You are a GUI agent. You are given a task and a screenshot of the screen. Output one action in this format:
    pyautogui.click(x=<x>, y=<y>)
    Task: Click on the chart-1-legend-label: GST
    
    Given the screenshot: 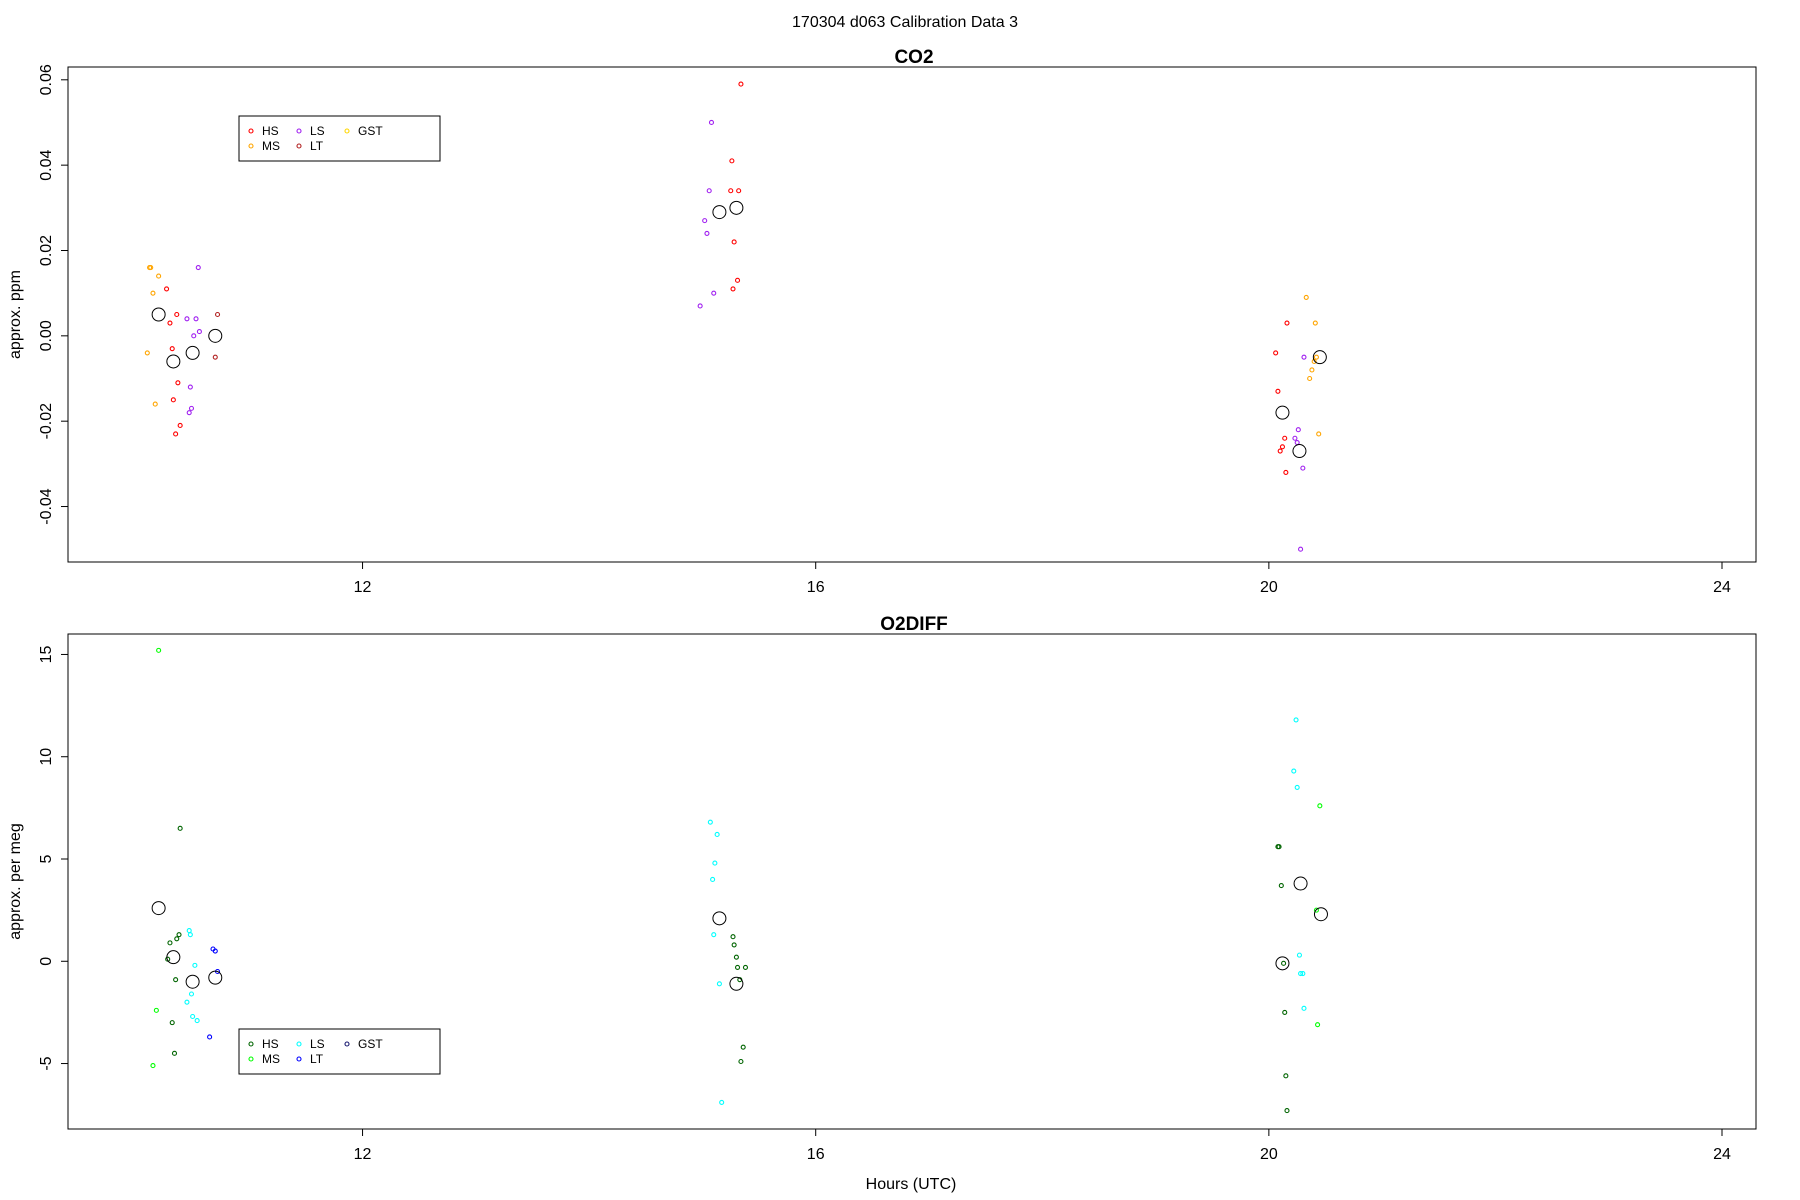 What is the action you would take?
    pyautogui.click(x=370, y=131)
    